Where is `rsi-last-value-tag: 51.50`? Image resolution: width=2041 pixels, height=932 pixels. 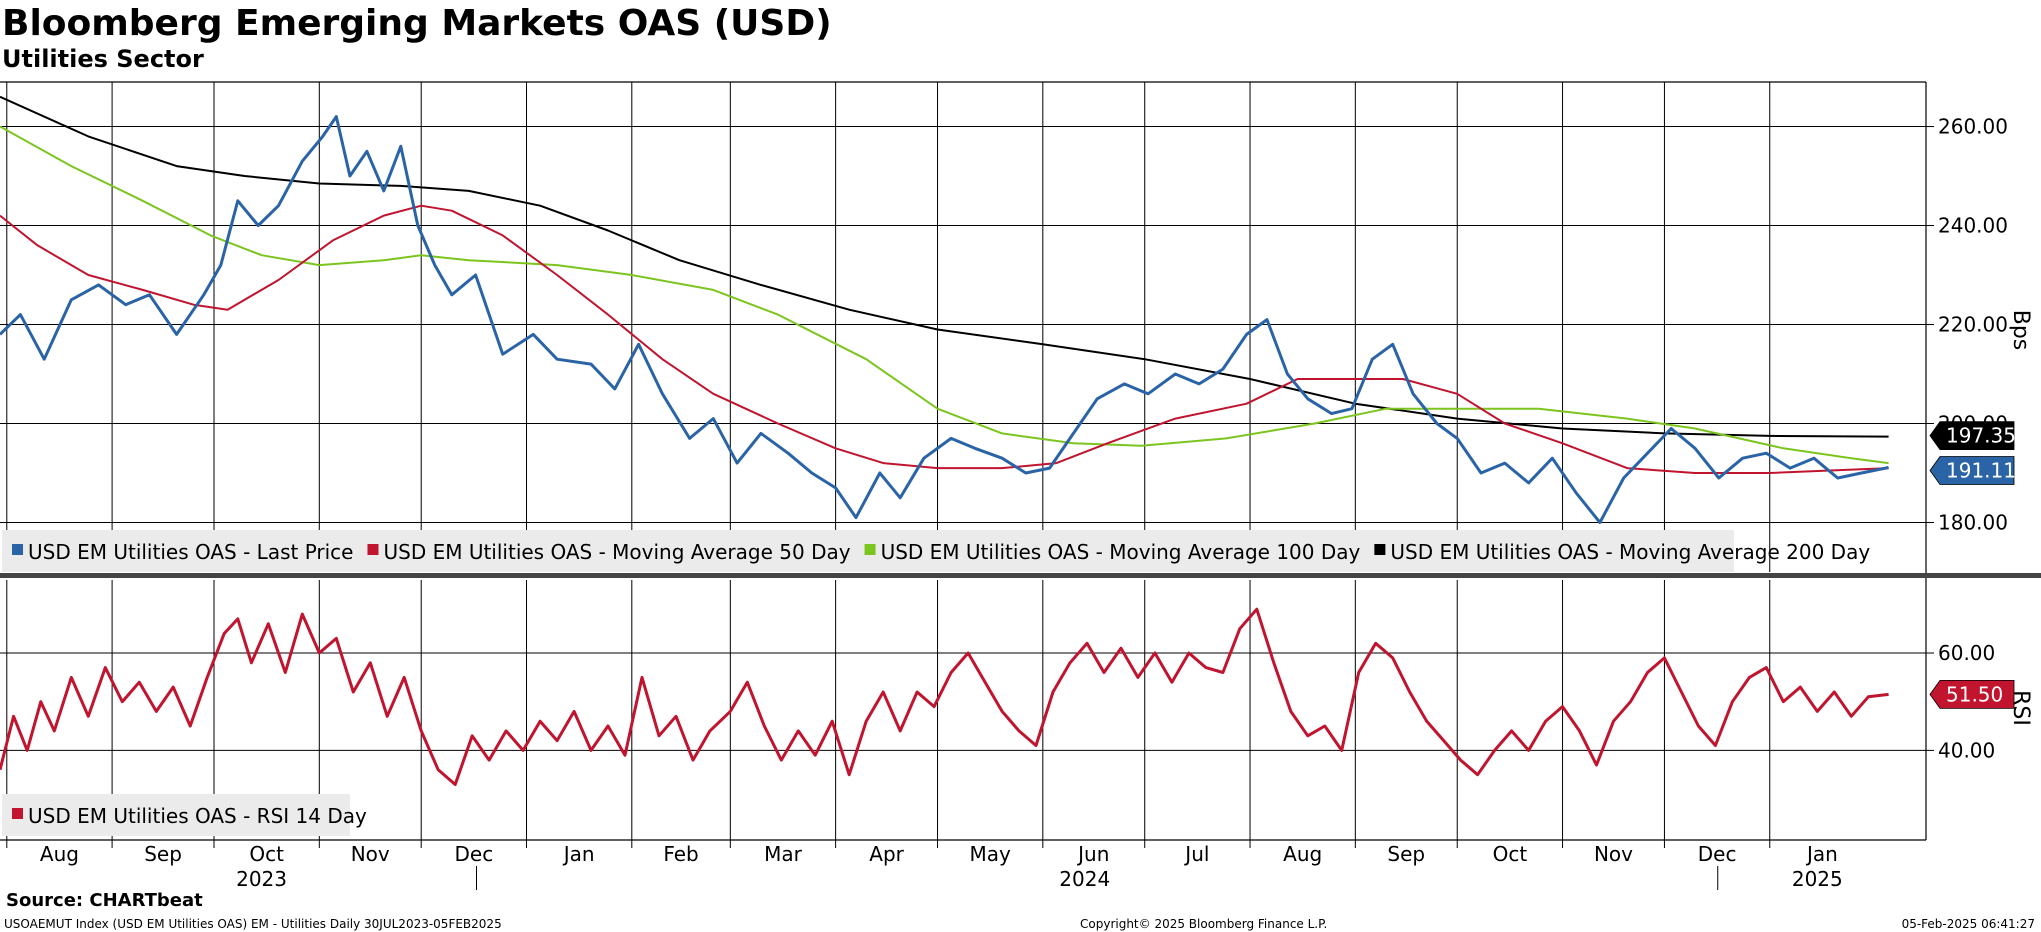 rsi-last-value-tag: 51.50 is located at coordinates (1974, 694).